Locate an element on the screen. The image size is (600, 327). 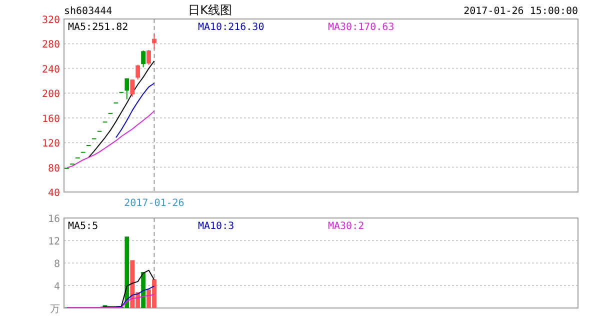
x-tick-label: 2017-01-26 is located at coordinates (154, 203).